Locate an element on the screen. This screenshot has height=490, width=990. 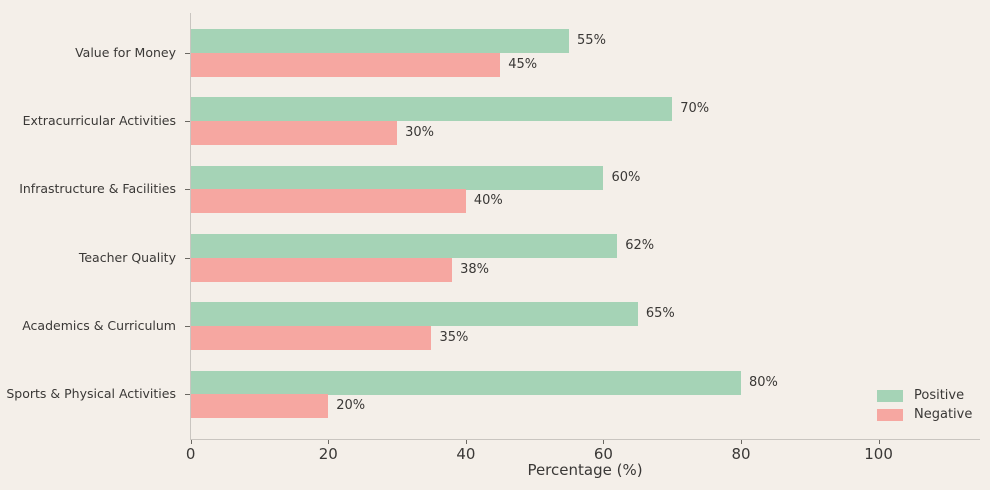
x-tick-label: 60 is located at coordinates (603, 454).